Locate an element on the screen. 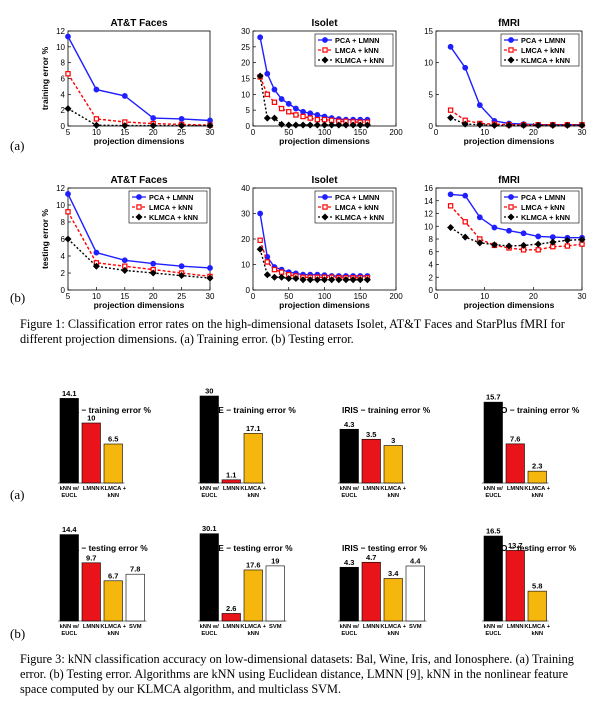  chart-title: WINE − training error % is located at coordinates (249, 410).